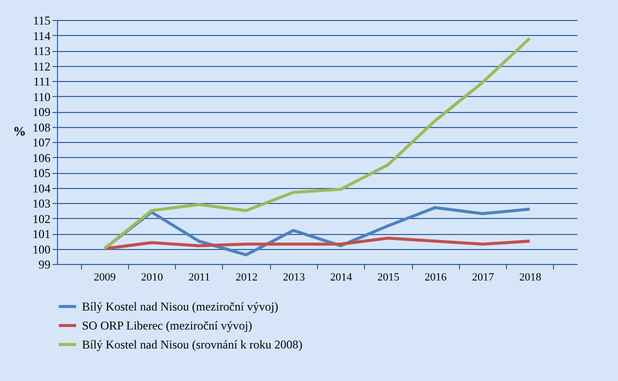 This screenshot has width=618, height=381. What do you see at coordinates (41, 97) in the screenshot?
I see `y-tick-label: 110` at bounding box center [41, 97].